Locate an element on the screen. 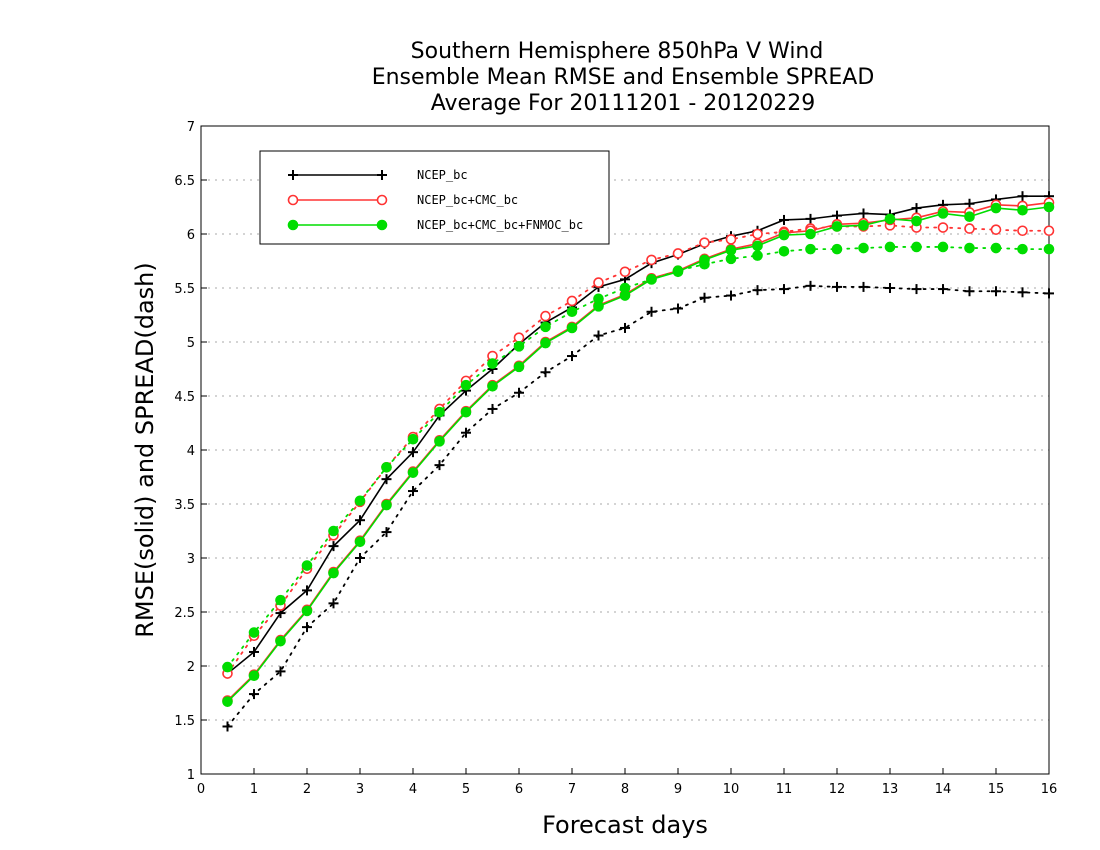 The width and height of the screenshot is (1100, 850). y-tick-label: 5.5 is located at coordinates (184, 289).